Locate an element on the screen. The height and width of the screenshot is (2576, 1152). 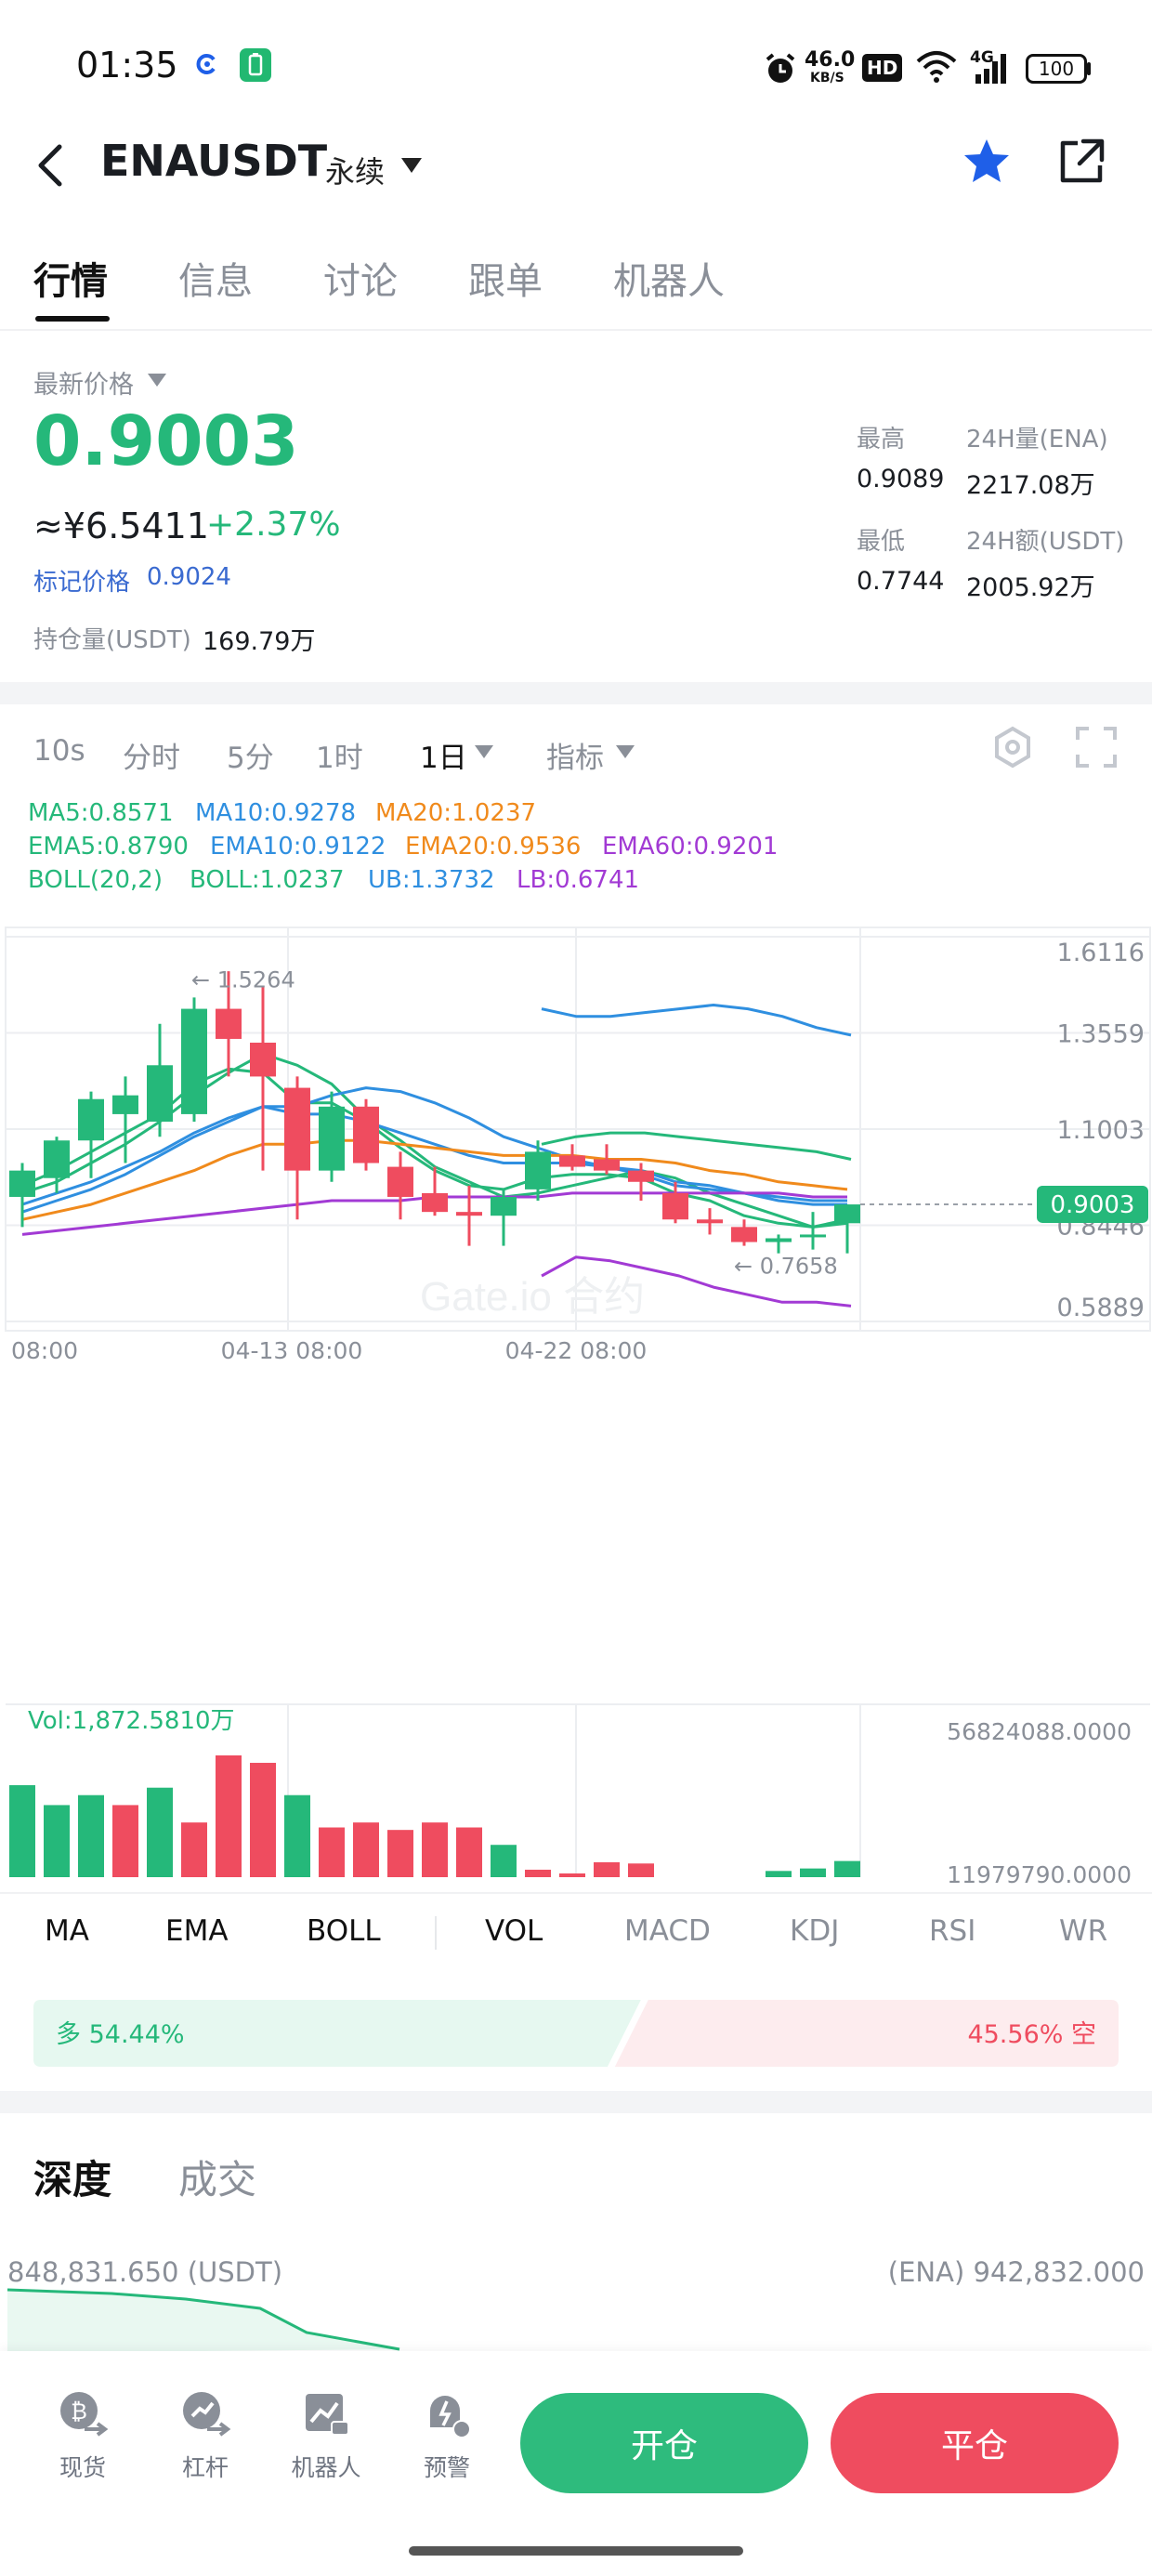
back-icon is located at coordinates (50, 165).